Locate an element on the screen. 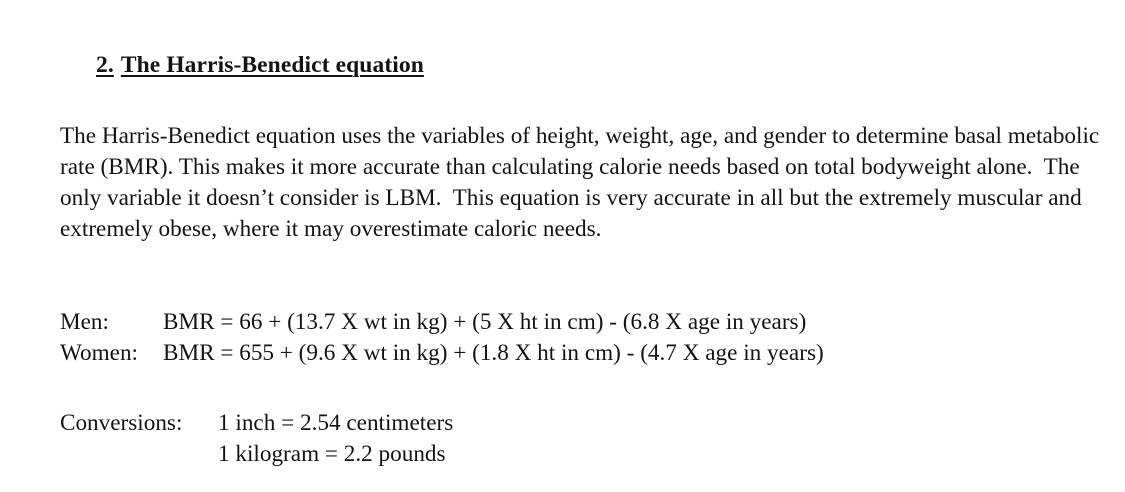  section-number: 2. is located at coordinates (105, 64).